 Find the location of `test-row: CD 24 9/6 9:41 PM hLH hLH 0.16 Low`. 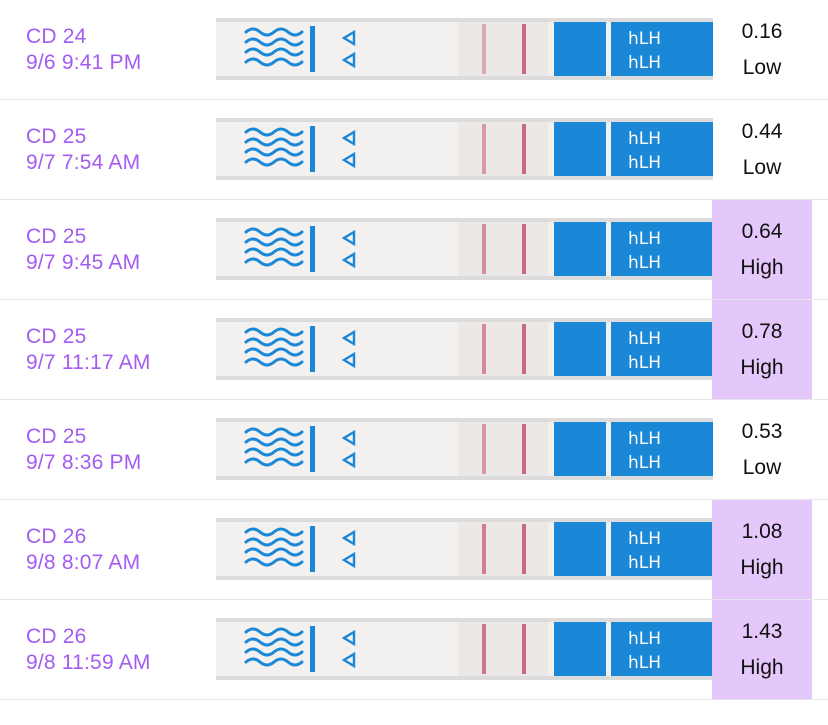

test-row: CD 24 9/6 9:41 PM hLH hLH 0.16 Low is located at coordinates (414, 50).